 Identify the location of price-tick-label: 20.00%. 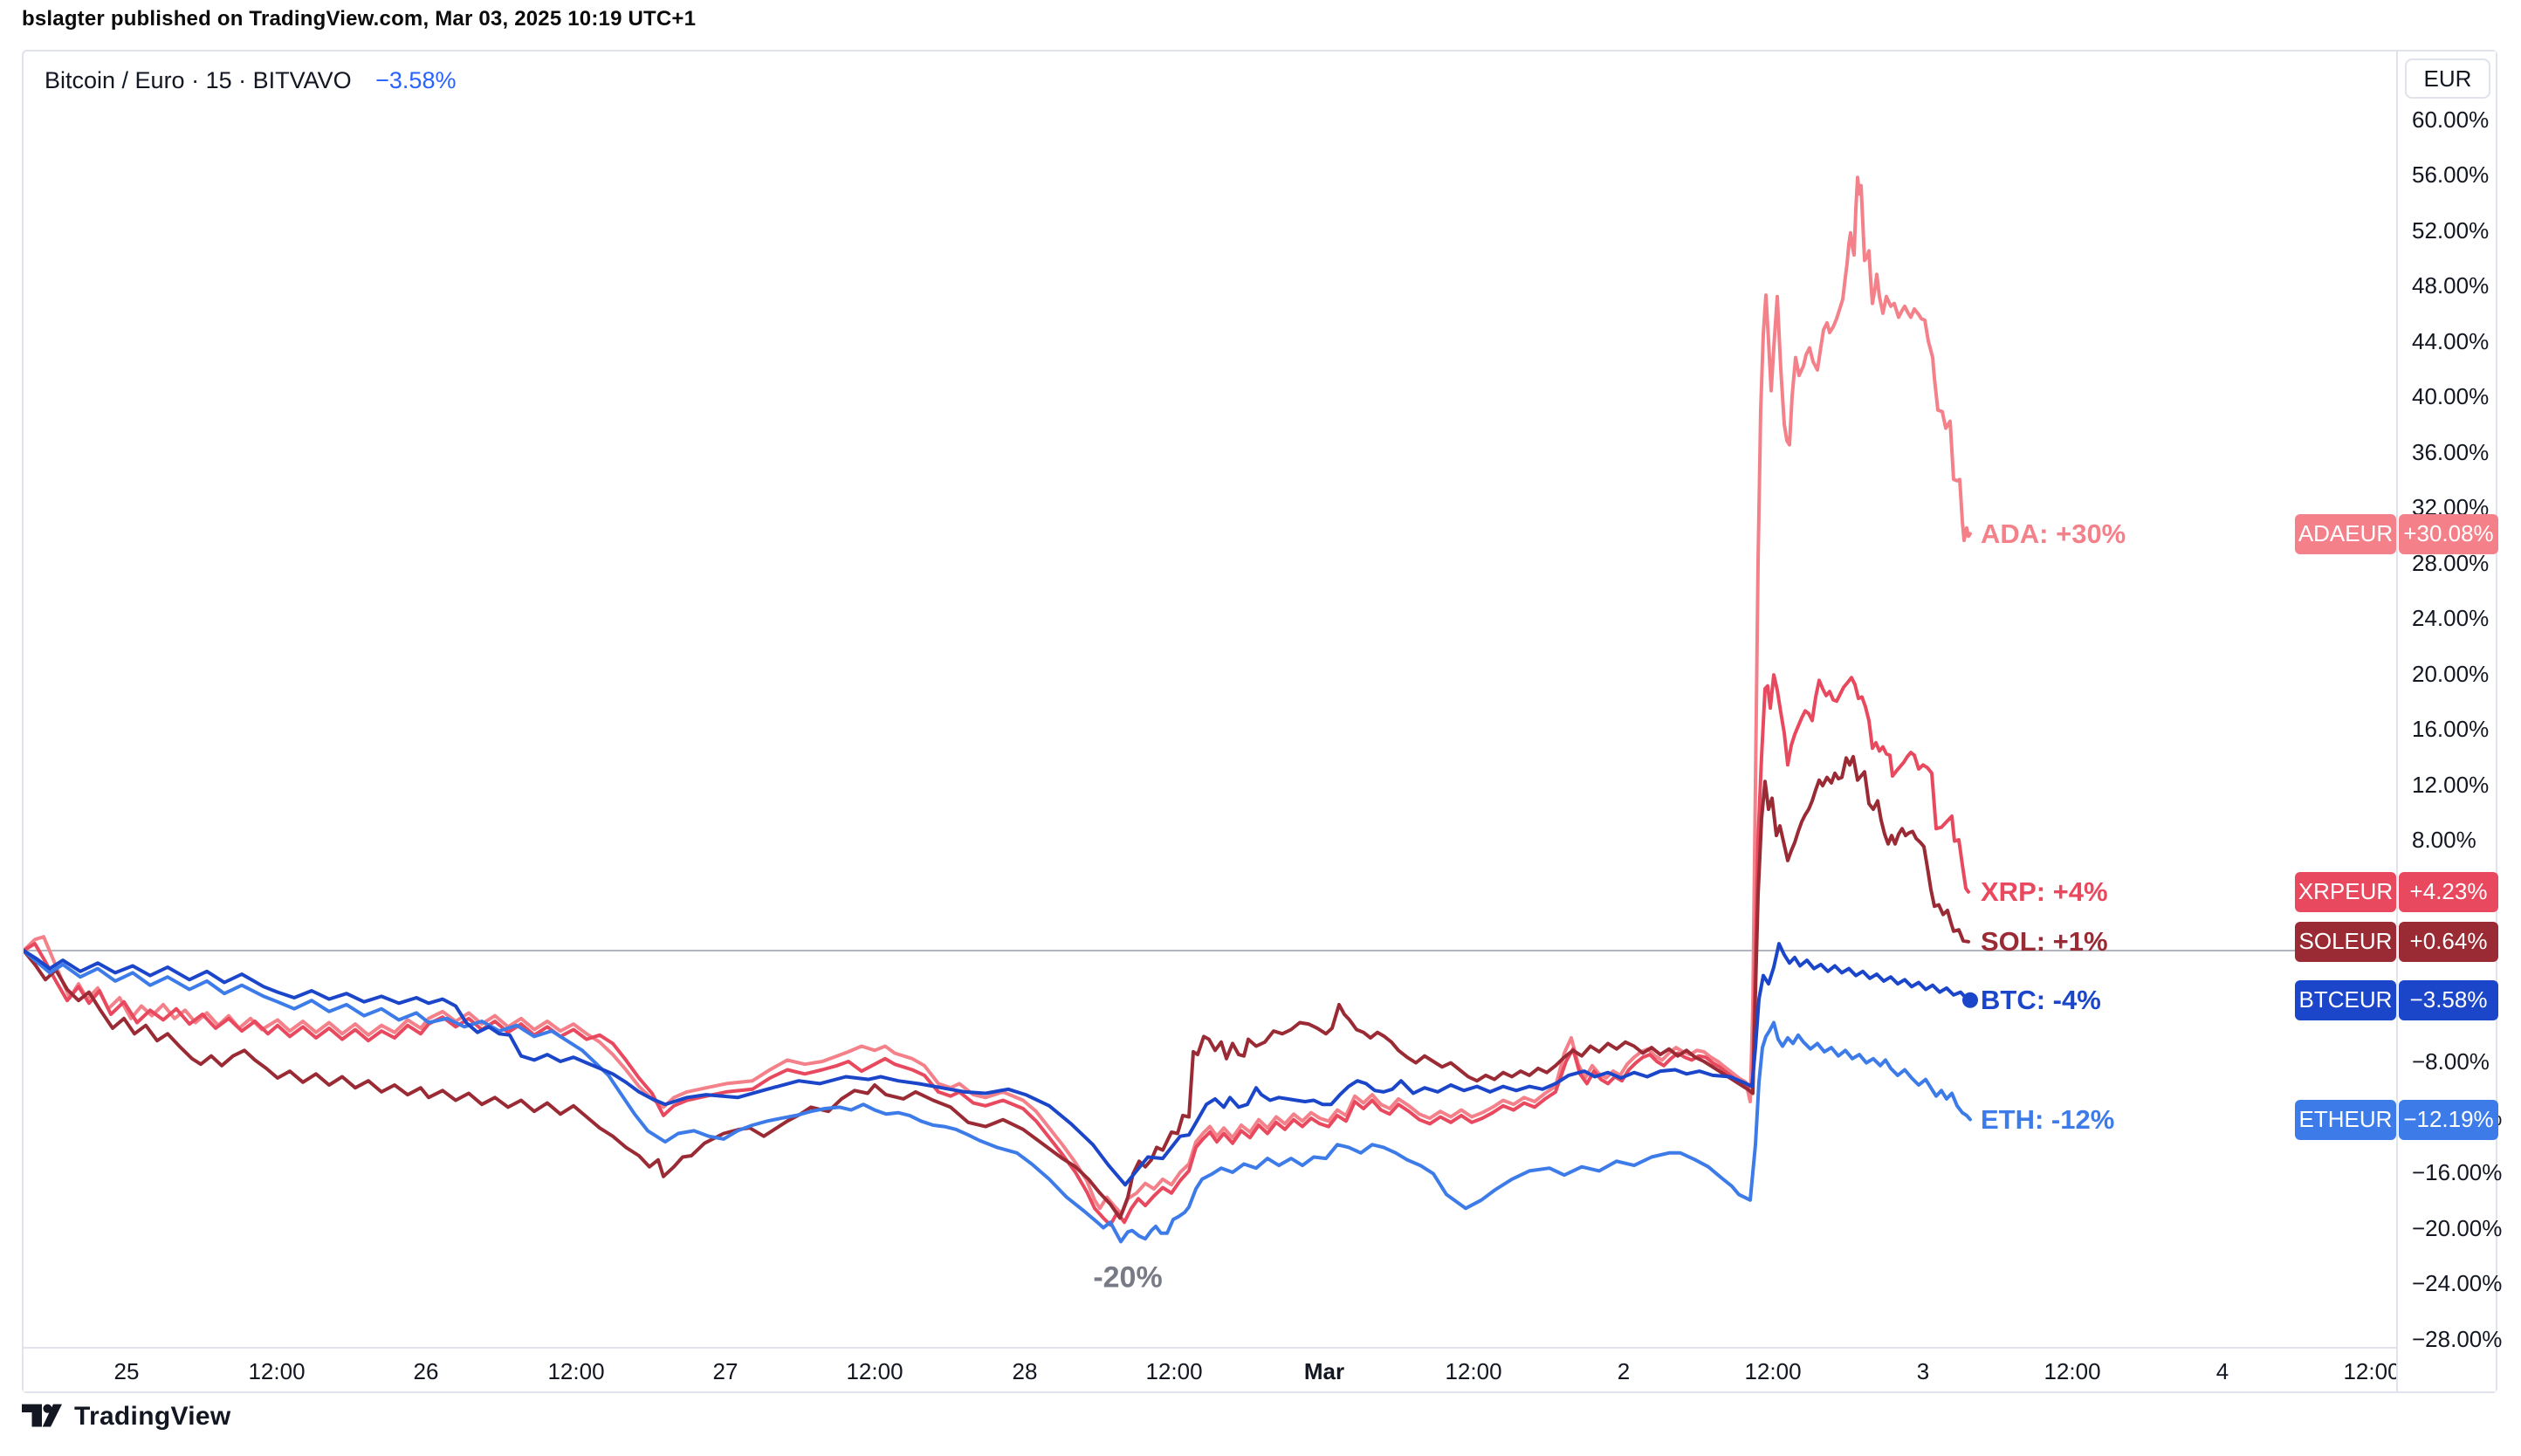
(2451, 673).